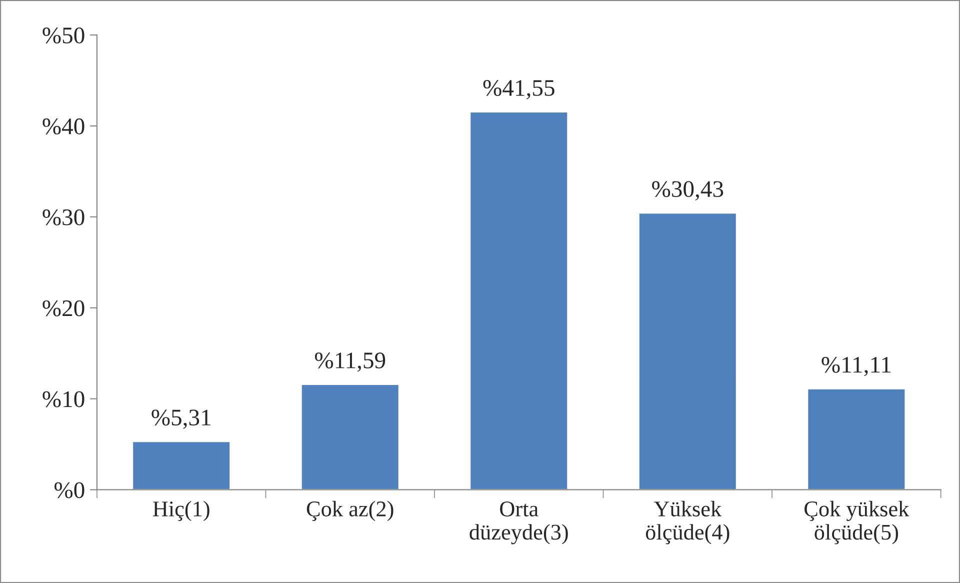 Image resolution: width=960 pixels, height=583 pixels. Describe the element at coordinates (856, 366) in the screenshot. I see `data-label: %11,11` at that location.